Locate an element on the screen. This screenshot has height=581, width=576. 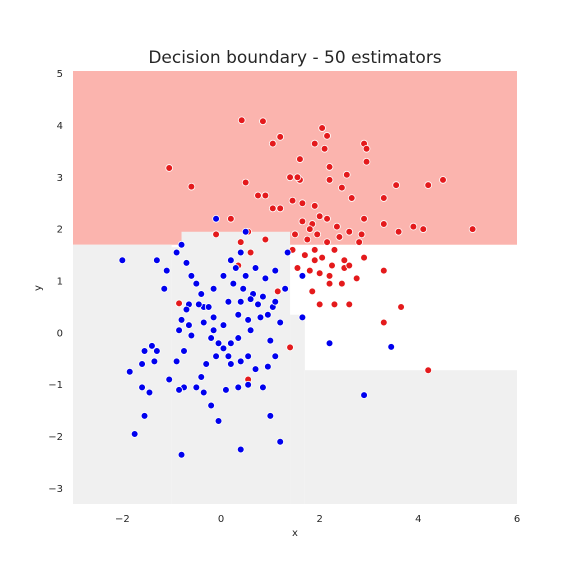
y-tick-labels: −3 −2 −1 0 1 2 3 4 5 is located at coordinates (55, 282).